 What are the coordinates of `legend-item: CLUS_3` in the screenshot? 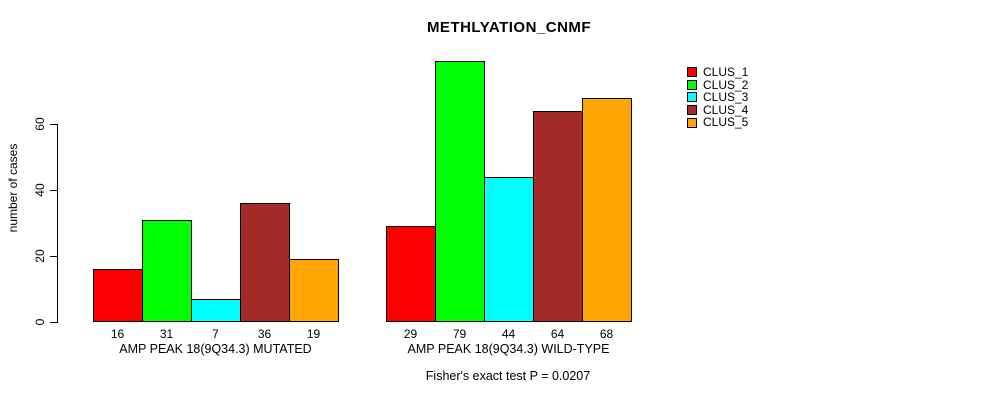 It's located at (717, 97).